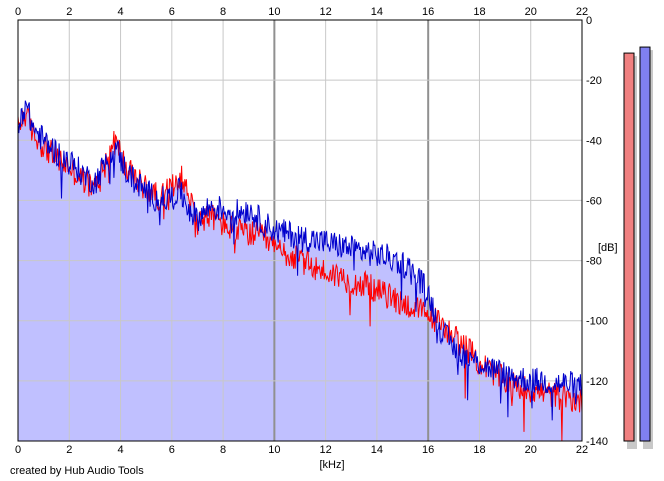 This screenshot has width=664, height=481. I want to click on x-tick-label-bottom: 6, so click(172, 450).